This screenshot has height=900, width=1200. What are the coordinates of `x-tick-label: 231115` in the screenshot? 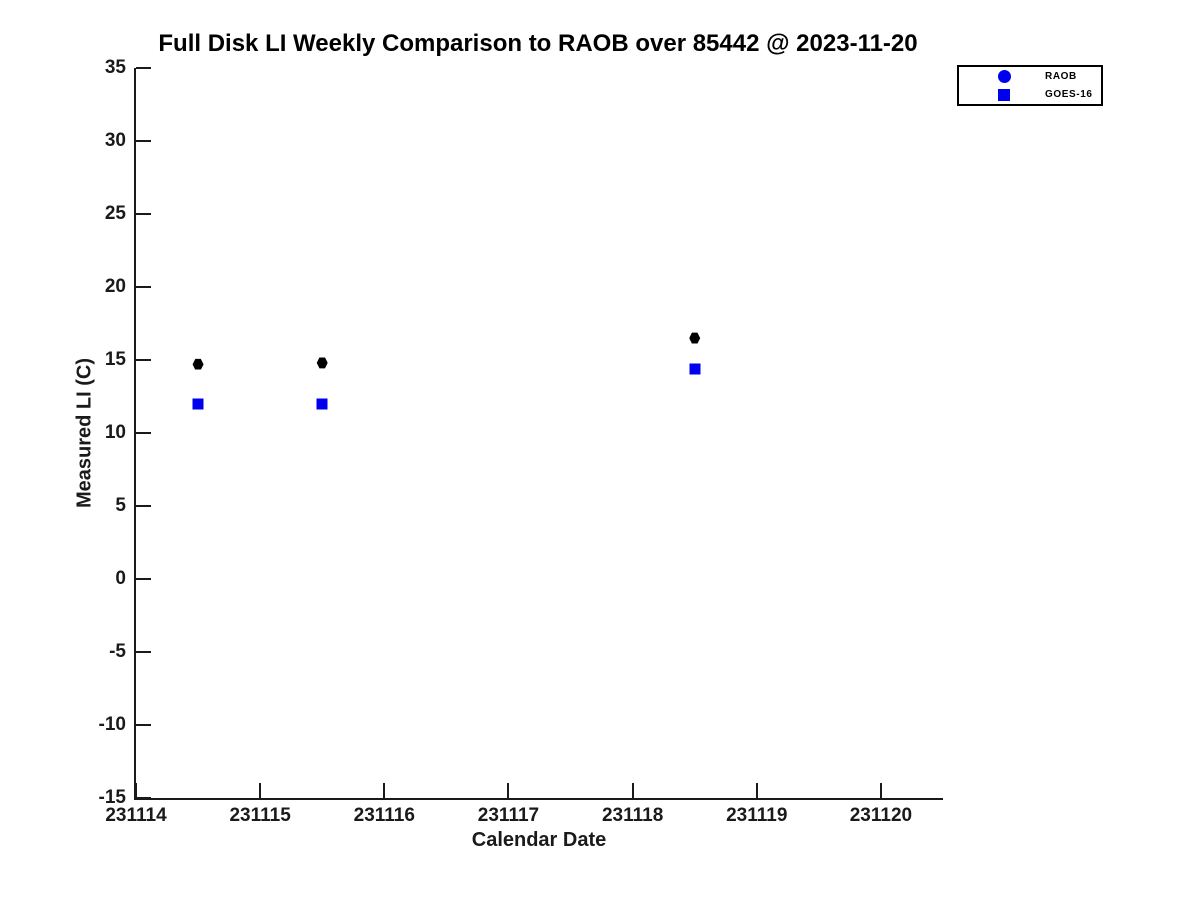 It's located at (260, 815).